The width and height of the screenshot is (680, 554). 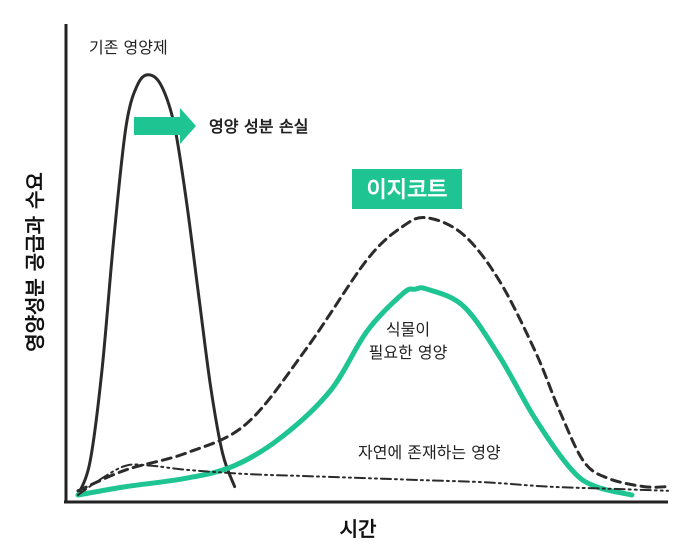 What do you see at coordinates (165, 126) in the screenshot?
I see `loss-arrow-icon` at bounding box center [165, 126].